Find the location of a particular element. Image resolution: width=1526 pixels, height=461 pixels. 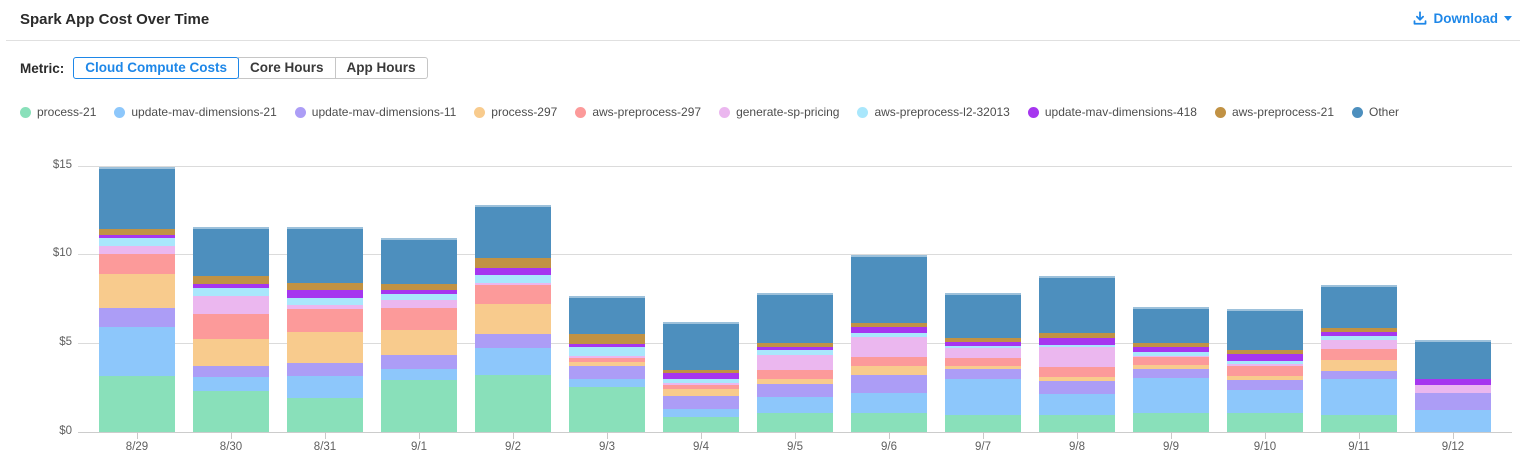

legend-item-aws-preprocess-297: aws-preprocess-297 is located at coordinates (638, 112).